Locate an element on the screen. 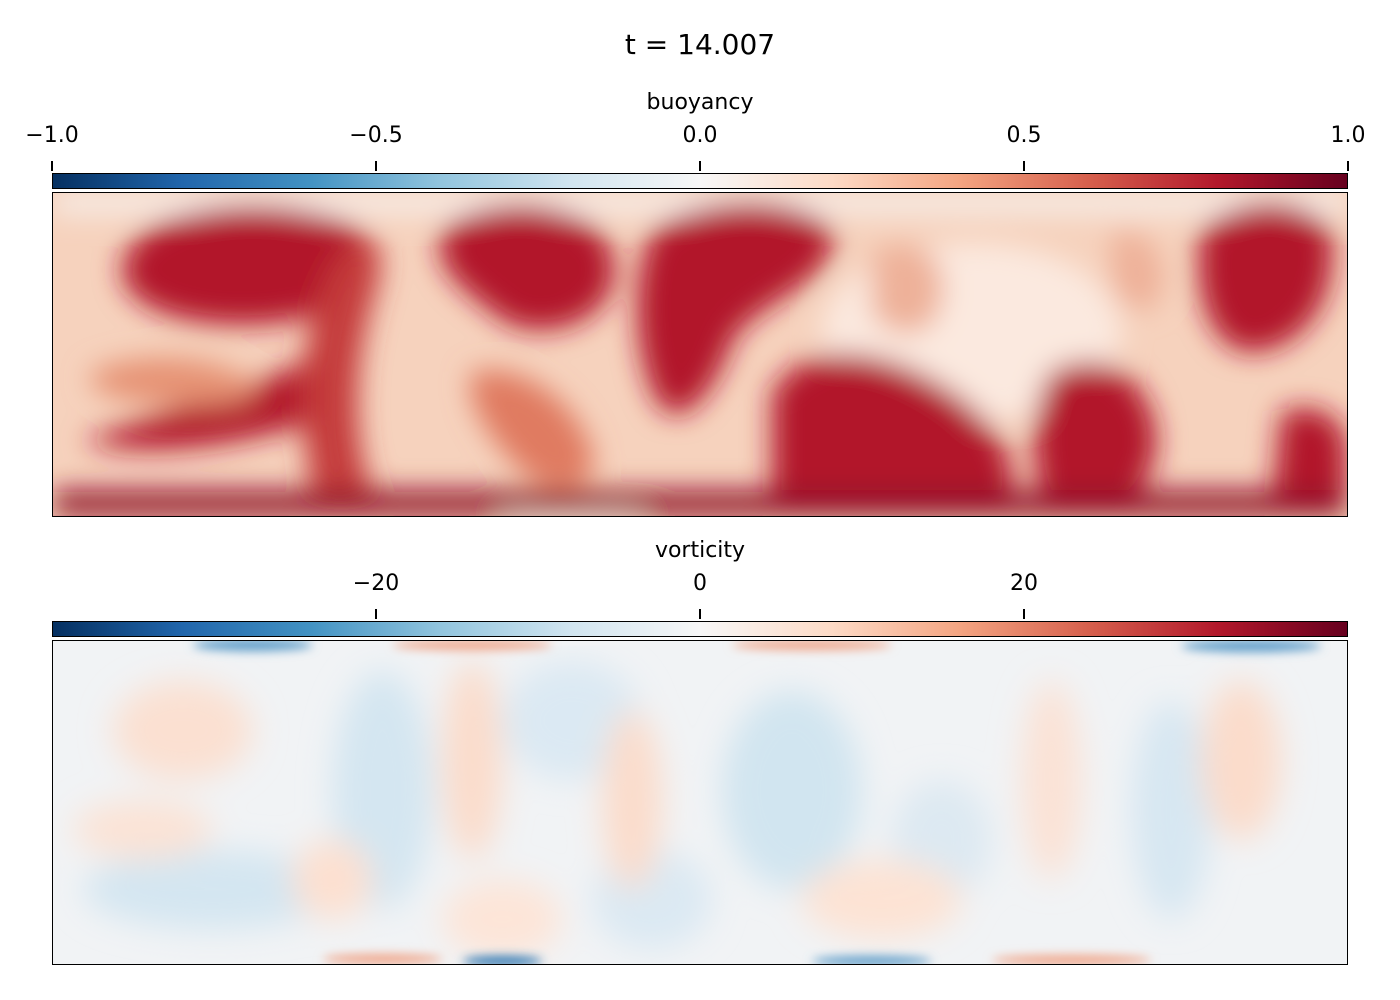 The image size is (1400, 1000). buoyancy-tick-label: 1.0 is located at coordinates (1348, 135).